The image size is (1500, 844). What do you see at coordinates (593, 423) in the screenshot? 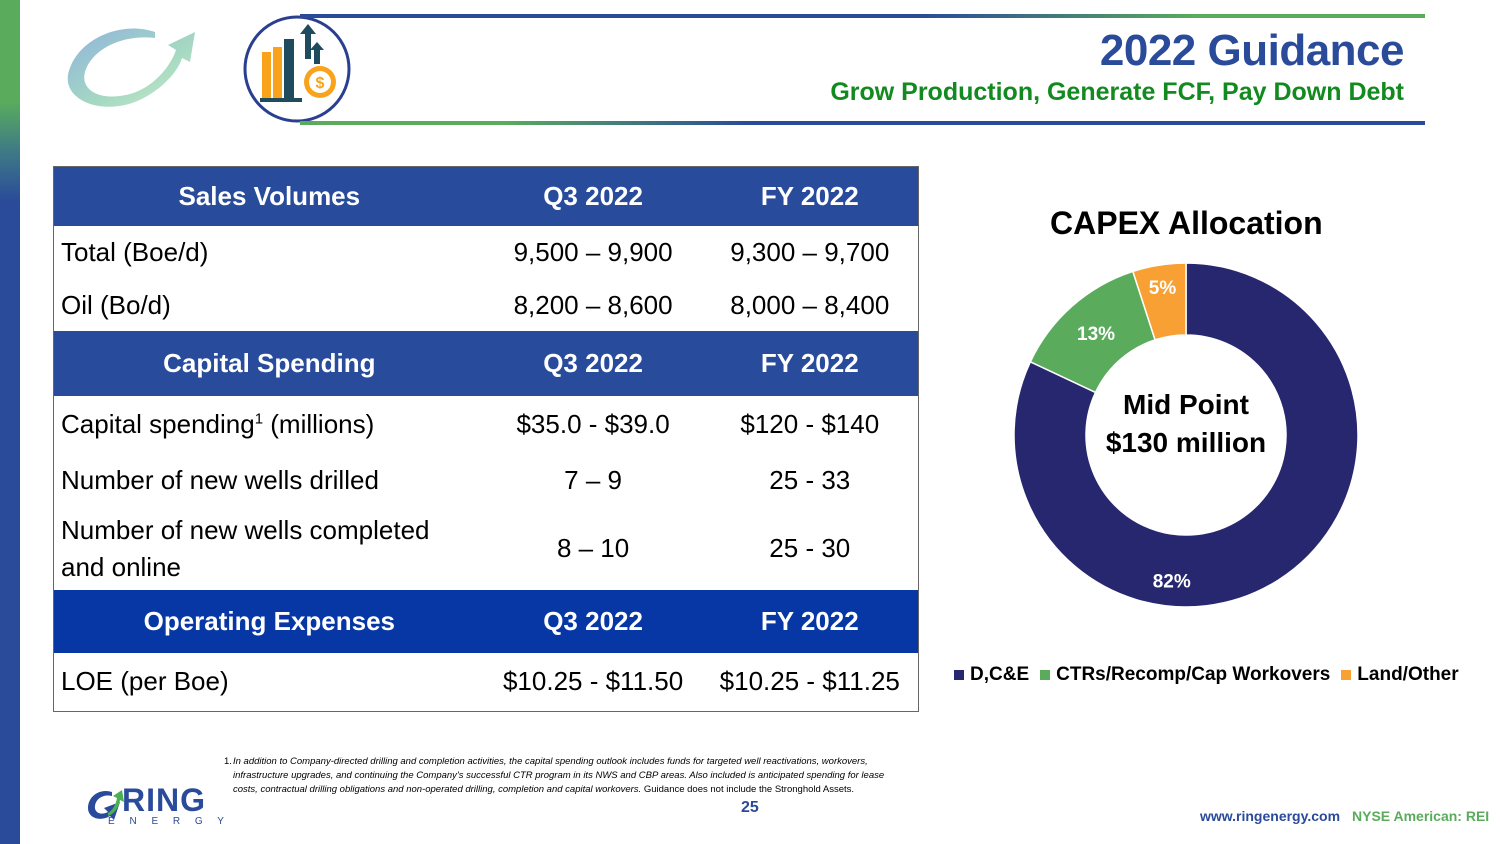
I see `row-value-q3: $35.0 - $39.0` at bounding box center [593, 423].